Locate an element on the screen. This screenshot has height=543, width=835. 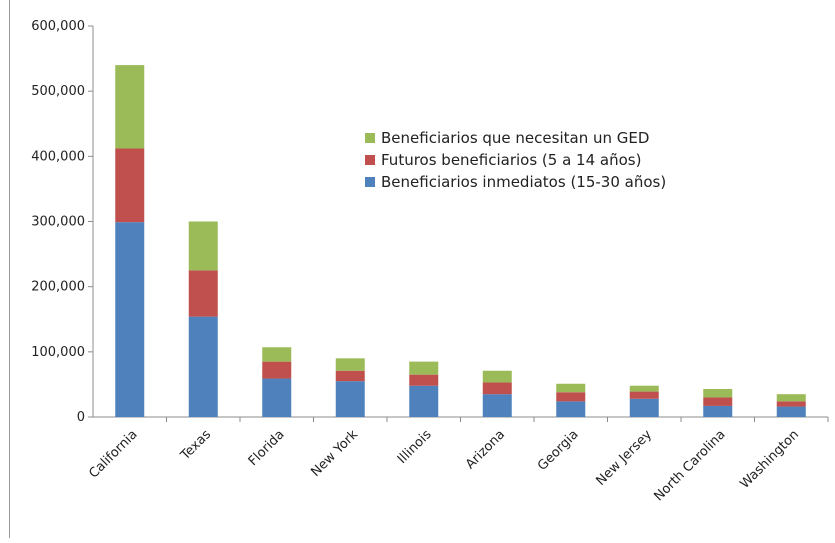
x-tick-label: Illinois is located at coordinates (415, 447).